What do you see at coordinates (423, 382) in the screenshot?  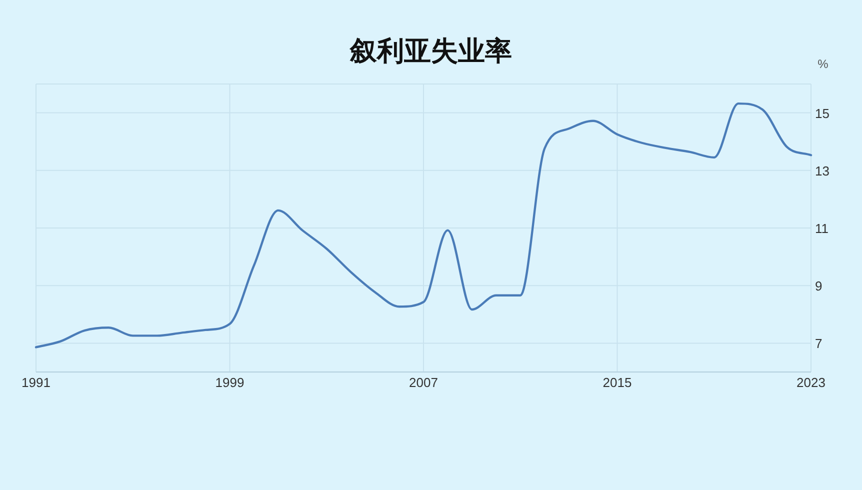 I see `x-tick-label: 2007` at bounding box center [423, 382].